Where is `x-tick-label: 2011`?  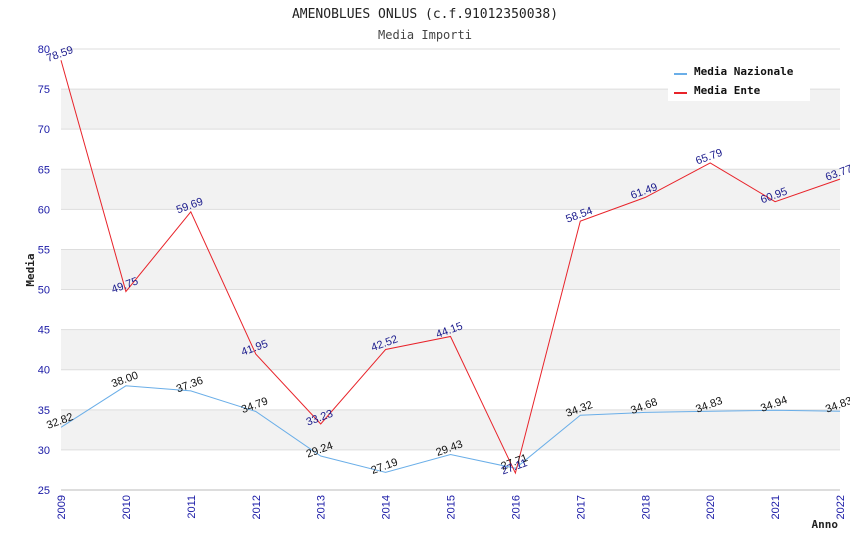 x-tick-label: 2011 is located at coordinates (192, 507).